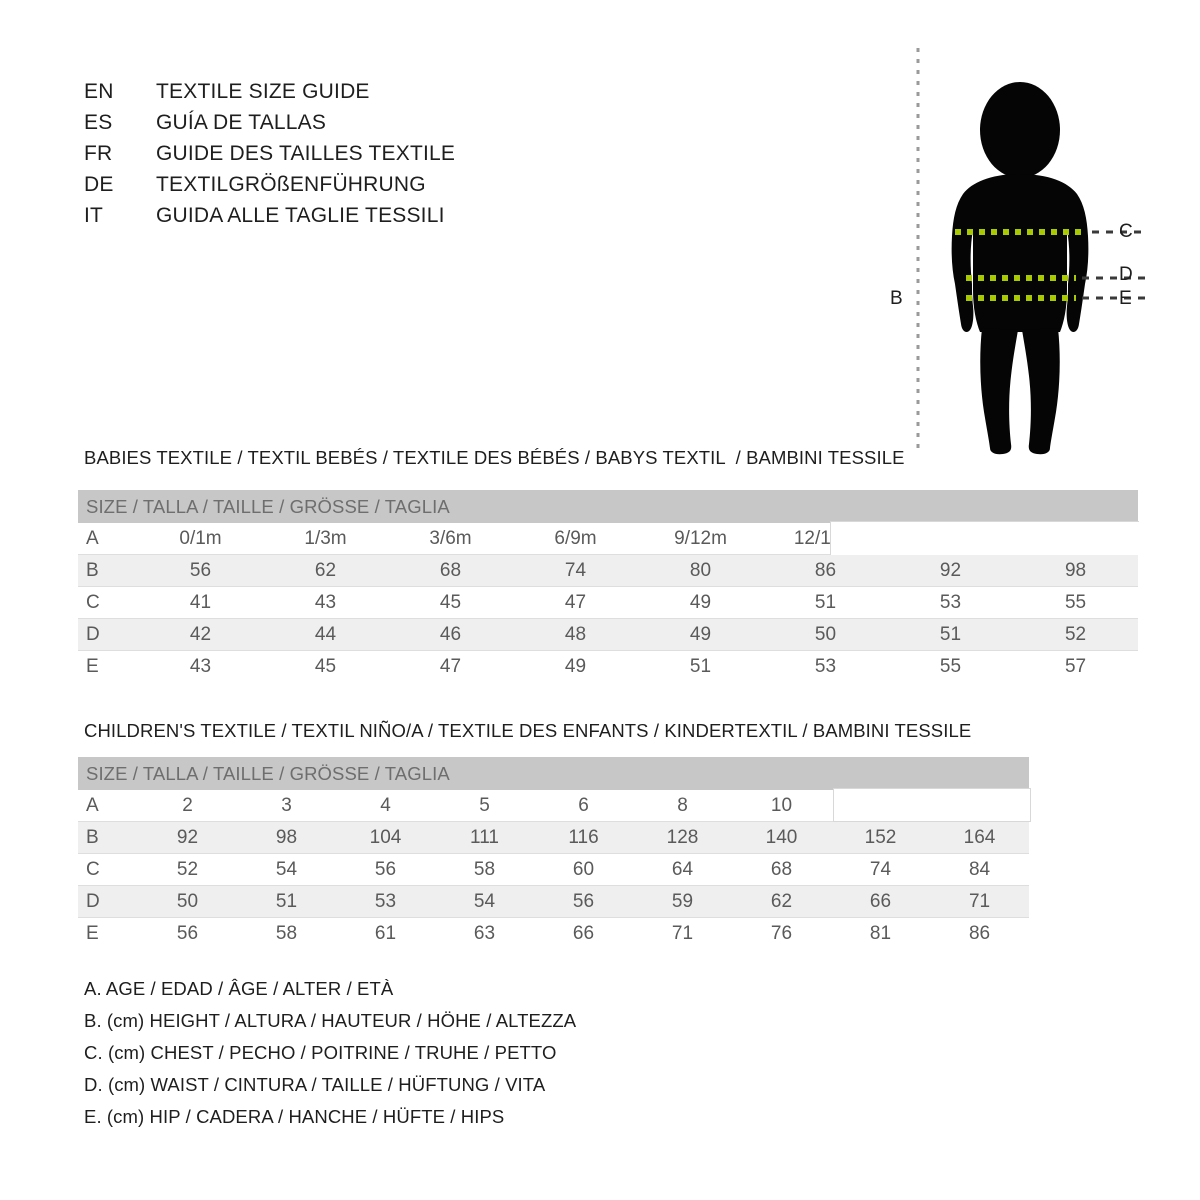  What do you see at coordinates (385, 806) in the screenshot?
I see `table-cell: 4` at bounding box center [385, 806].